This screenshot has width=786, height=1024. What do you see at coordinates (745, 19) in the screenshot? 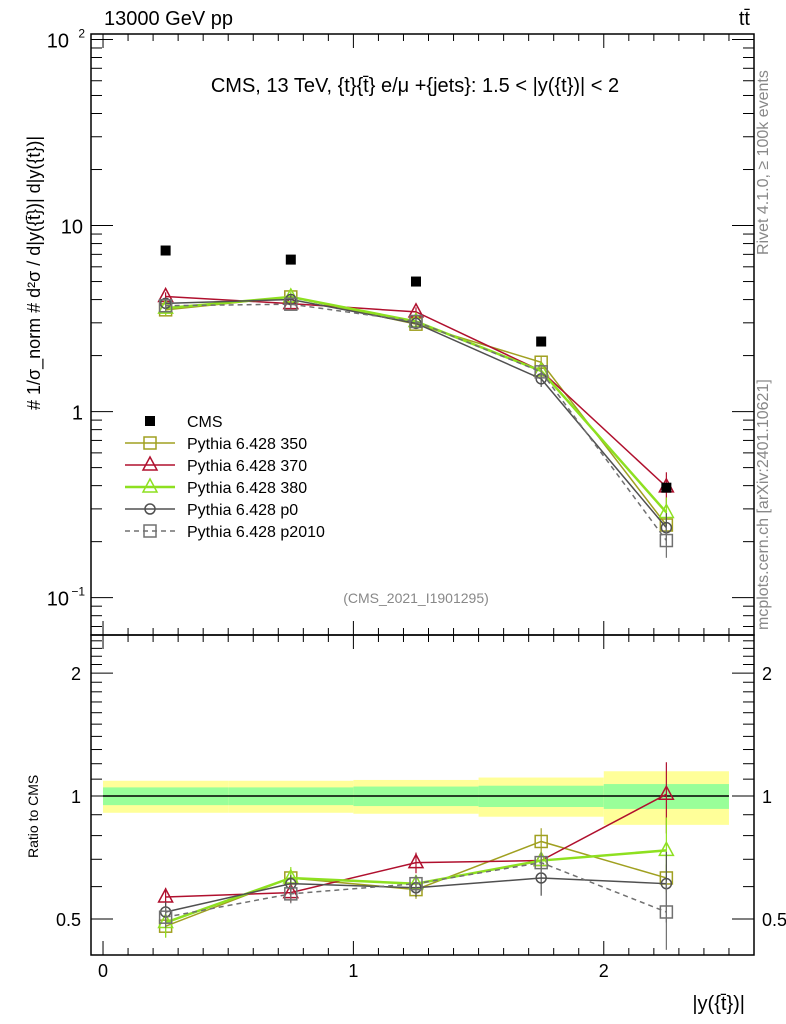
I see `header-right: tt̄` at bounding box center [745, 19].